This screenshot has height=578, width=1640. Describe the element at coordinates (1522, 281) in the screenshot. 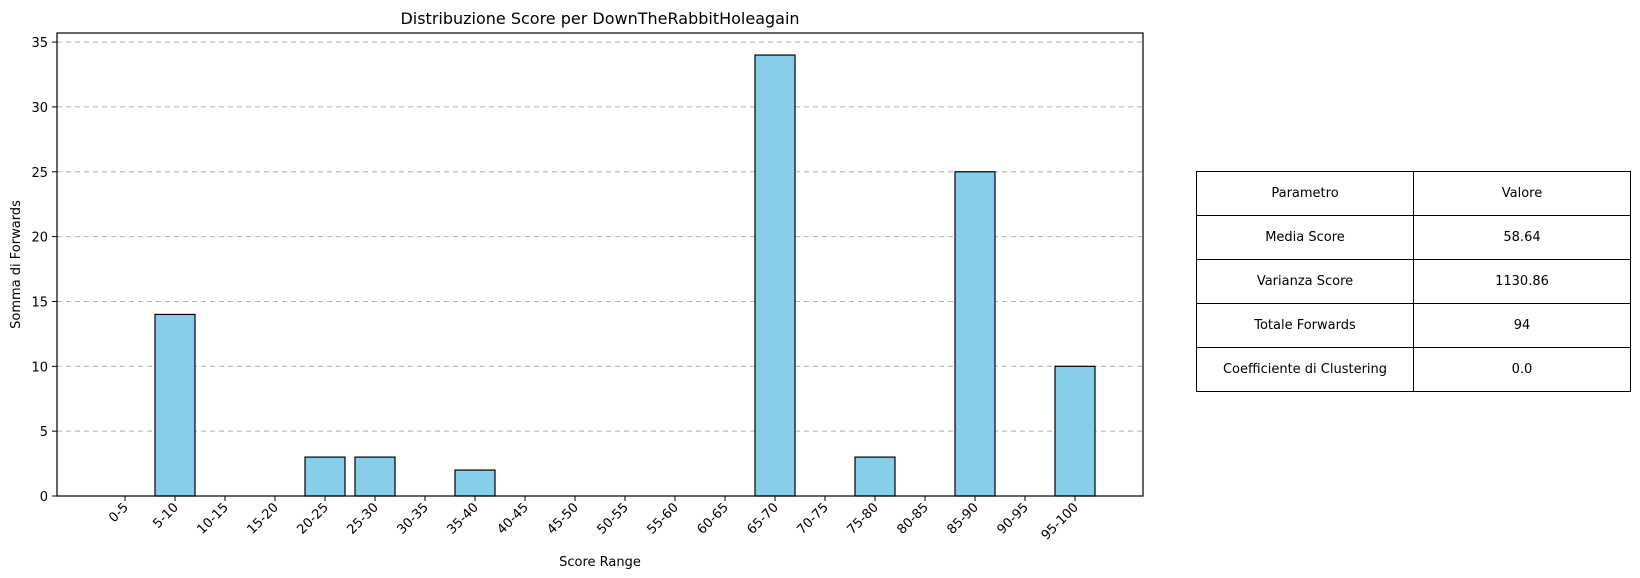

I see `table-cell-value: 1130.86` at that location.